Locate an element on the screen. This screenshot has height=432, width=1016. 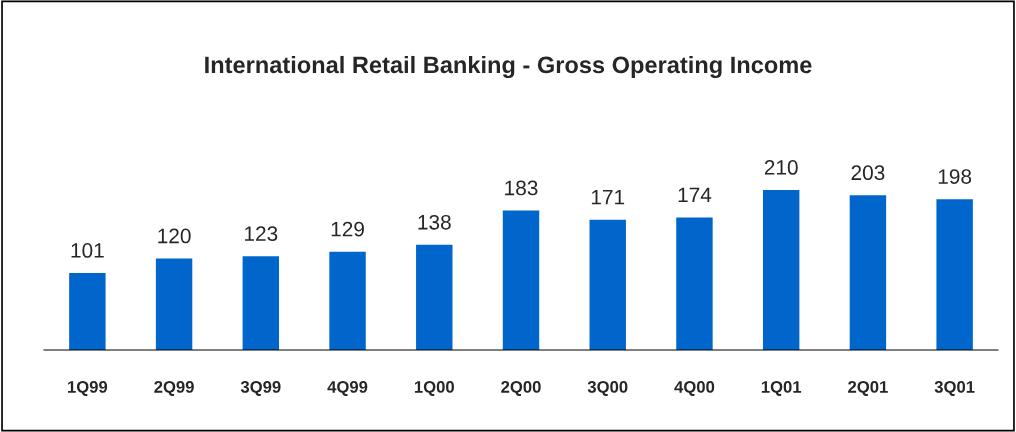
x-tick-label: 2Q01 is located at coordinates (868, 388).